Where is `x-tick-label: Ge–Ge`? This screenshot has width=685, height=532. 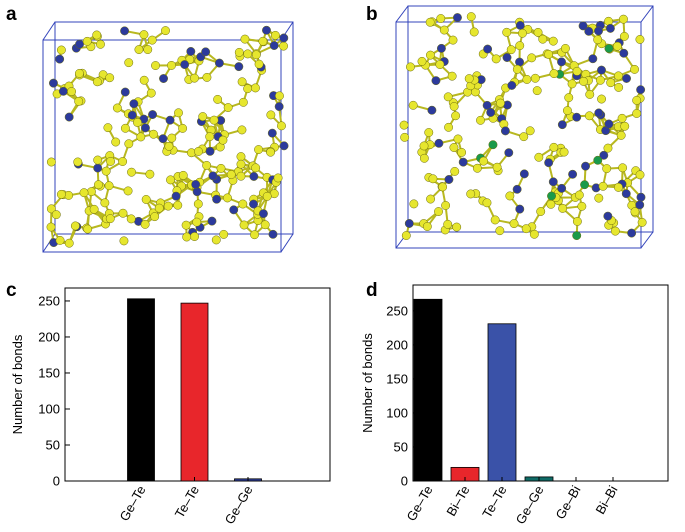
x-tick-label: Ge–Ge is located at coordinates (530, 505).